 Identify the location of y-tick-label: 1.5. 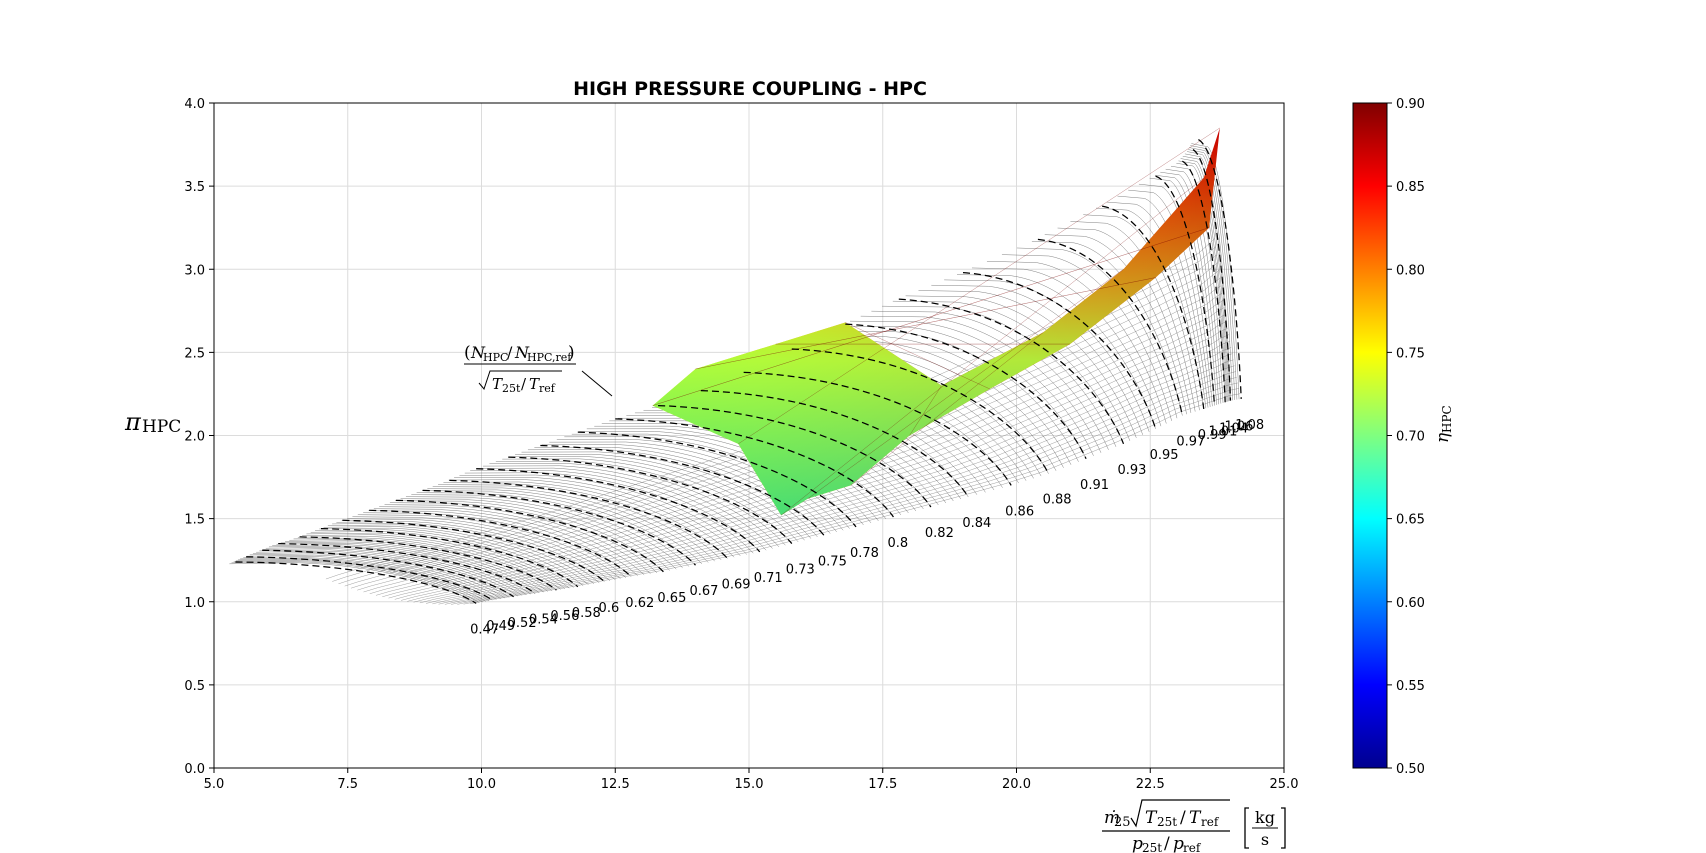
(194, 520).